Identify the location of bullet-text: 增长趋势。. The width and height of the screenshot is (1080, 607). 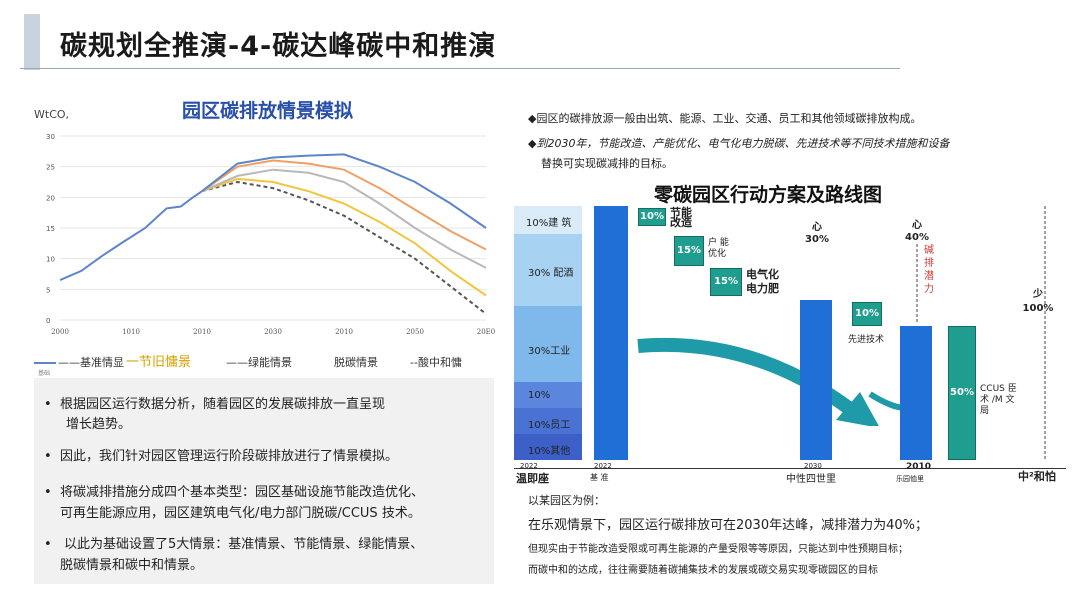
(99, 424).